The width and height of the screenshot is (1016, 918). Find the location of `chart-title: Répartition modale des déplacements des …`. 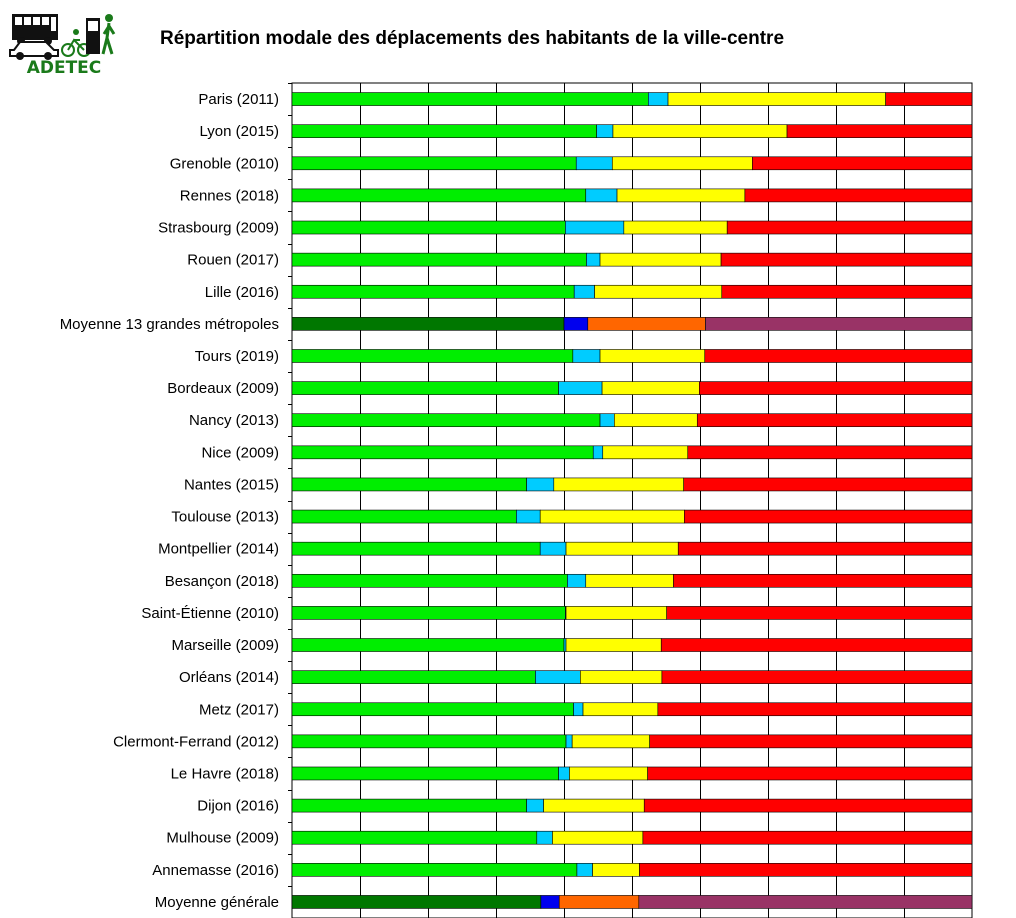

chart-title: Répartition modale des déplacements des … is located at coordinates (472, 38).